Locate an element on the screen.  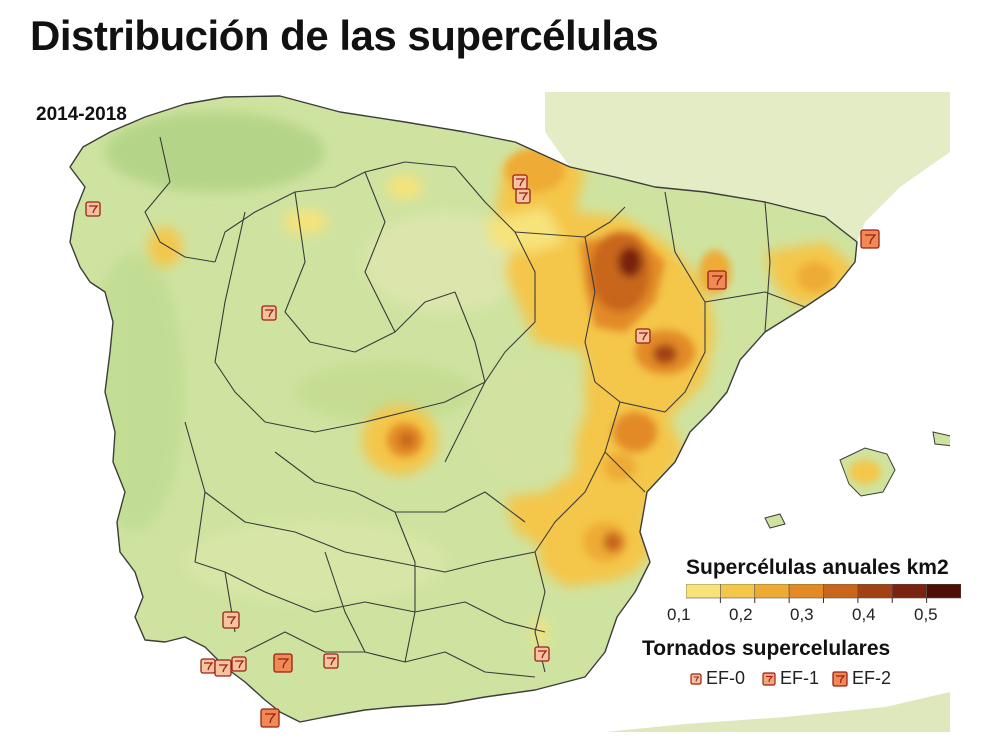
tornado-legend-title: Tornados supercelulares is located at coordinates (766, 648).